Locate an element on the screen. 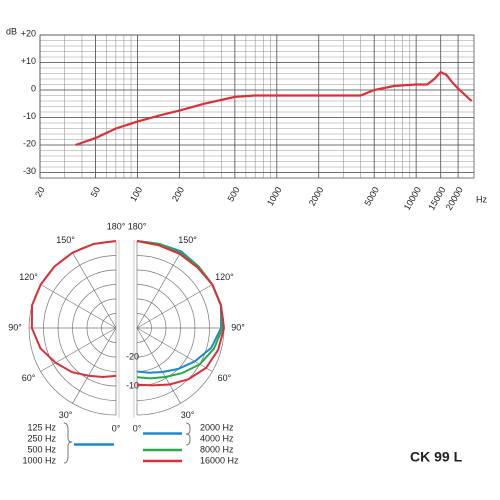 The image size is (500, 500). legend-label: 125 Hz is located at coordinates (41, 427).